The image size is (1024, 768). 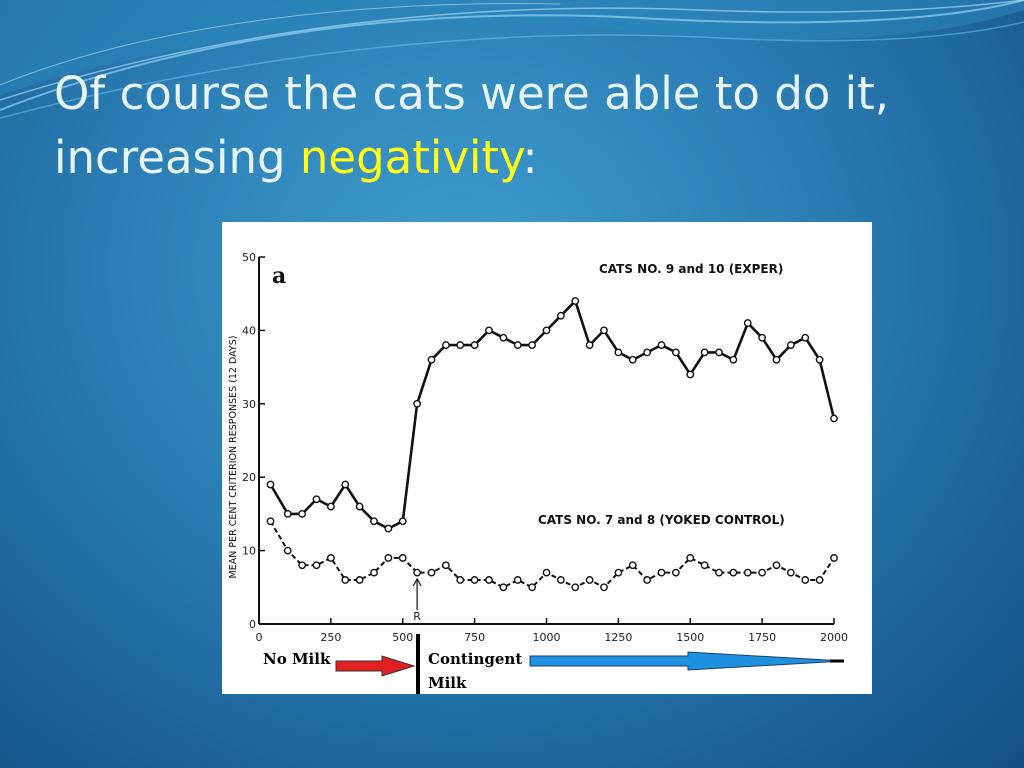 I want to click on series-label-exper: CATS NO. 9 and 10 (EXPER), so click(x=691, y=269).